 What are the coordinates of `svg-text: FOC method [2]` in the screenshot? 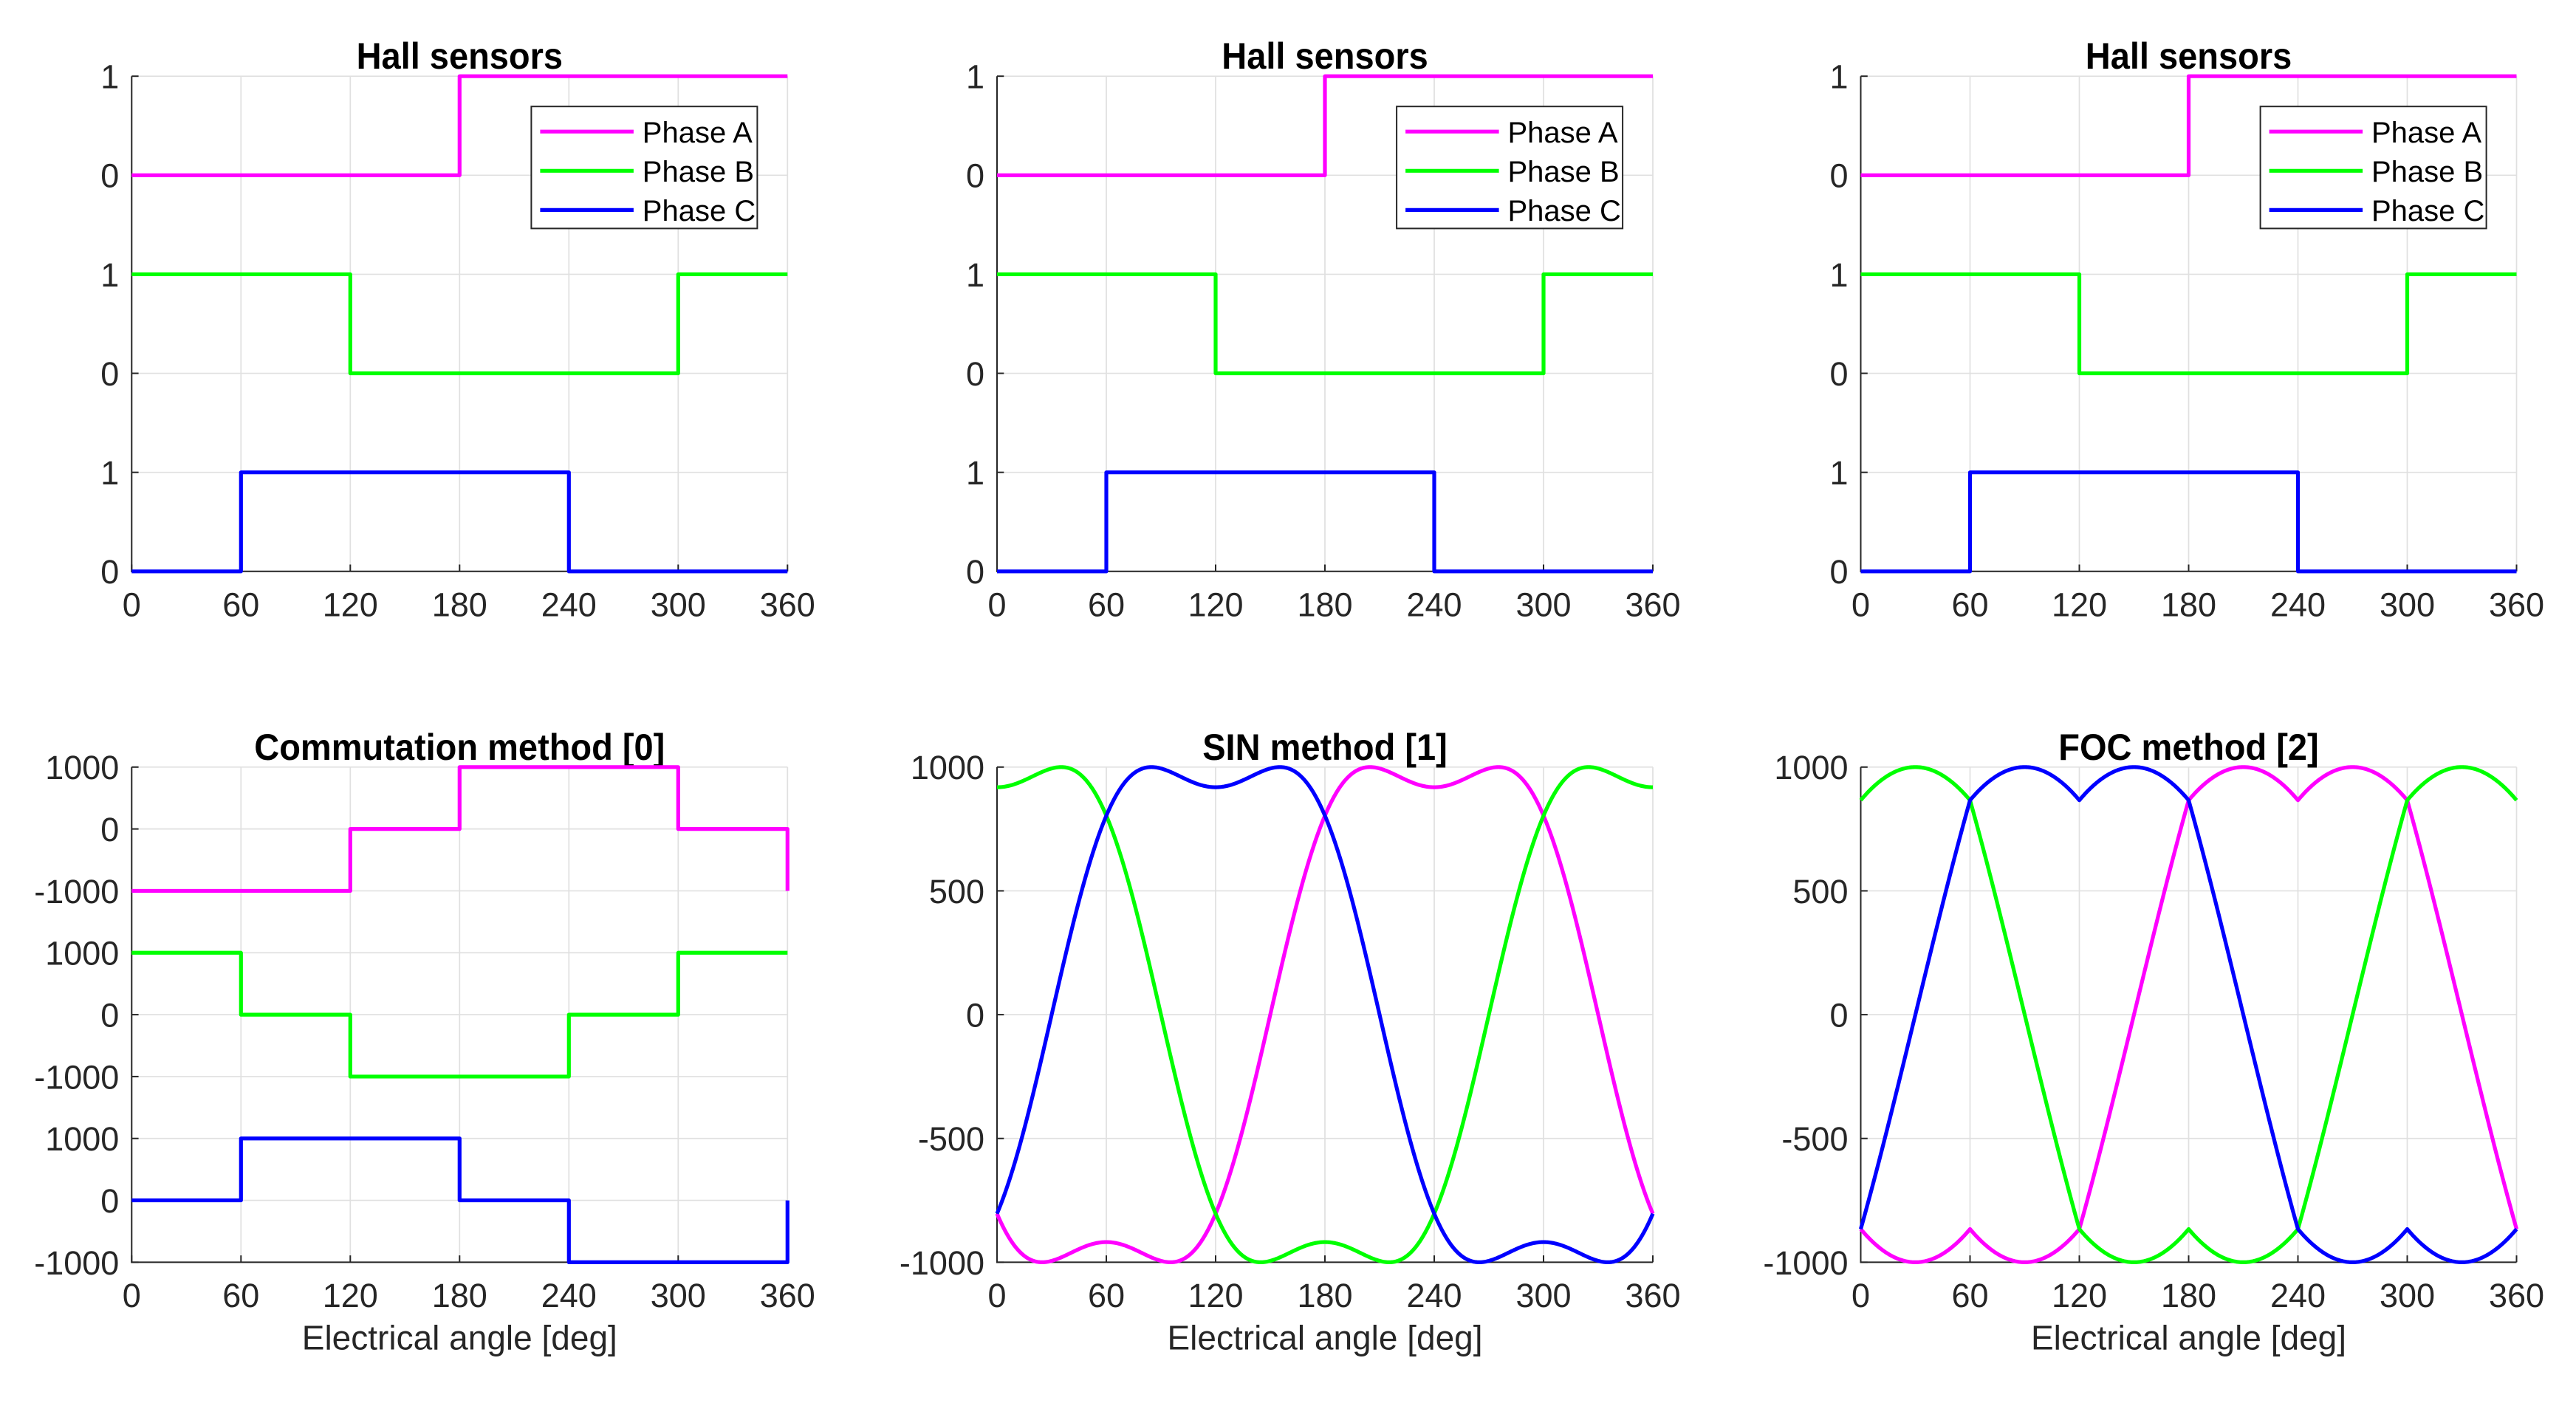 It's located at (2188, 748).